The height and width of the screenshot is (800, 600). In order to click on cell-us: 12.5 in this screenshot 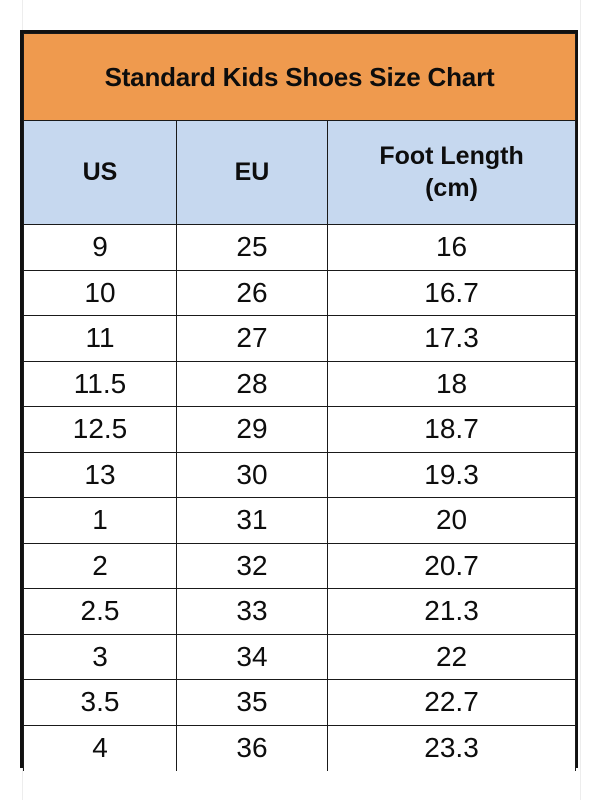, I will do `click(100, 429)`.